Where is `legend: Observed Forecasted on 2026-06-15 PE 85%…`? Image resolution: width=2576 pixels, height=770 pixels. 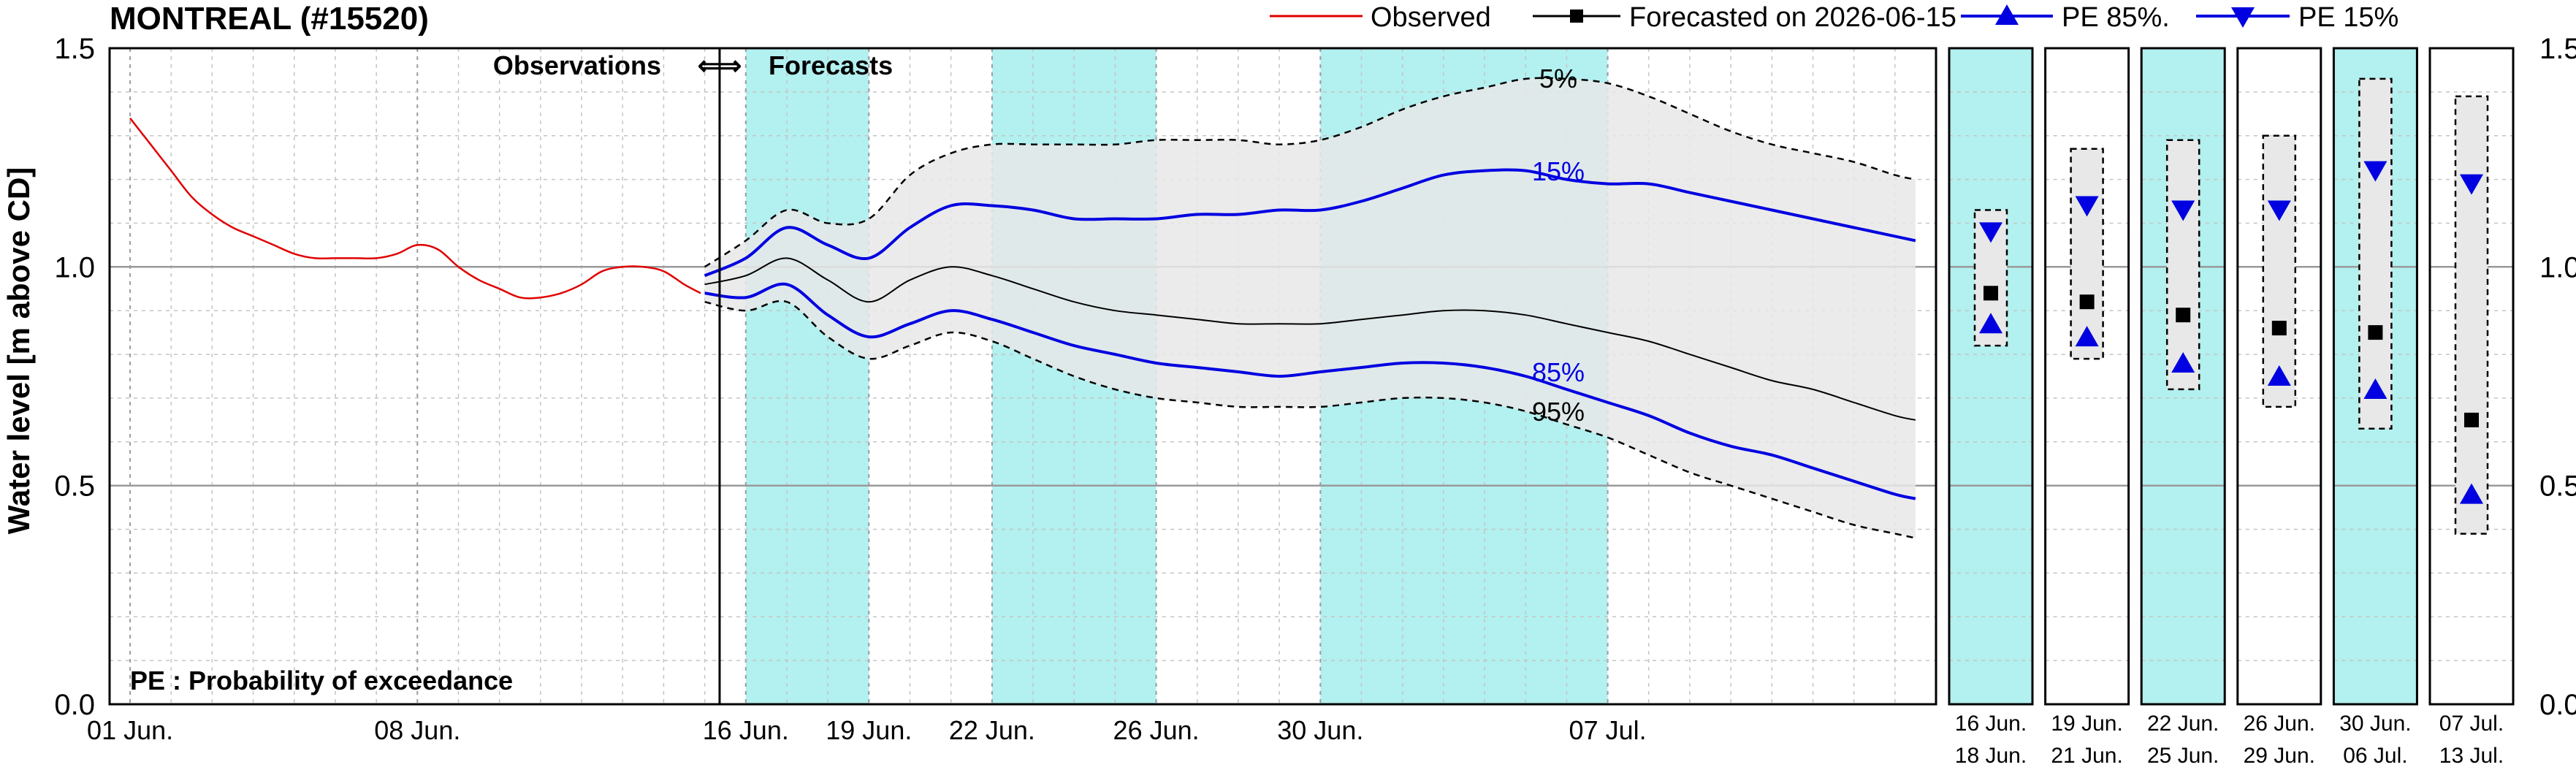
legend: Observed Forecasted on 2026-06-15 PE 85%… is located at coordinates (1834, 17).